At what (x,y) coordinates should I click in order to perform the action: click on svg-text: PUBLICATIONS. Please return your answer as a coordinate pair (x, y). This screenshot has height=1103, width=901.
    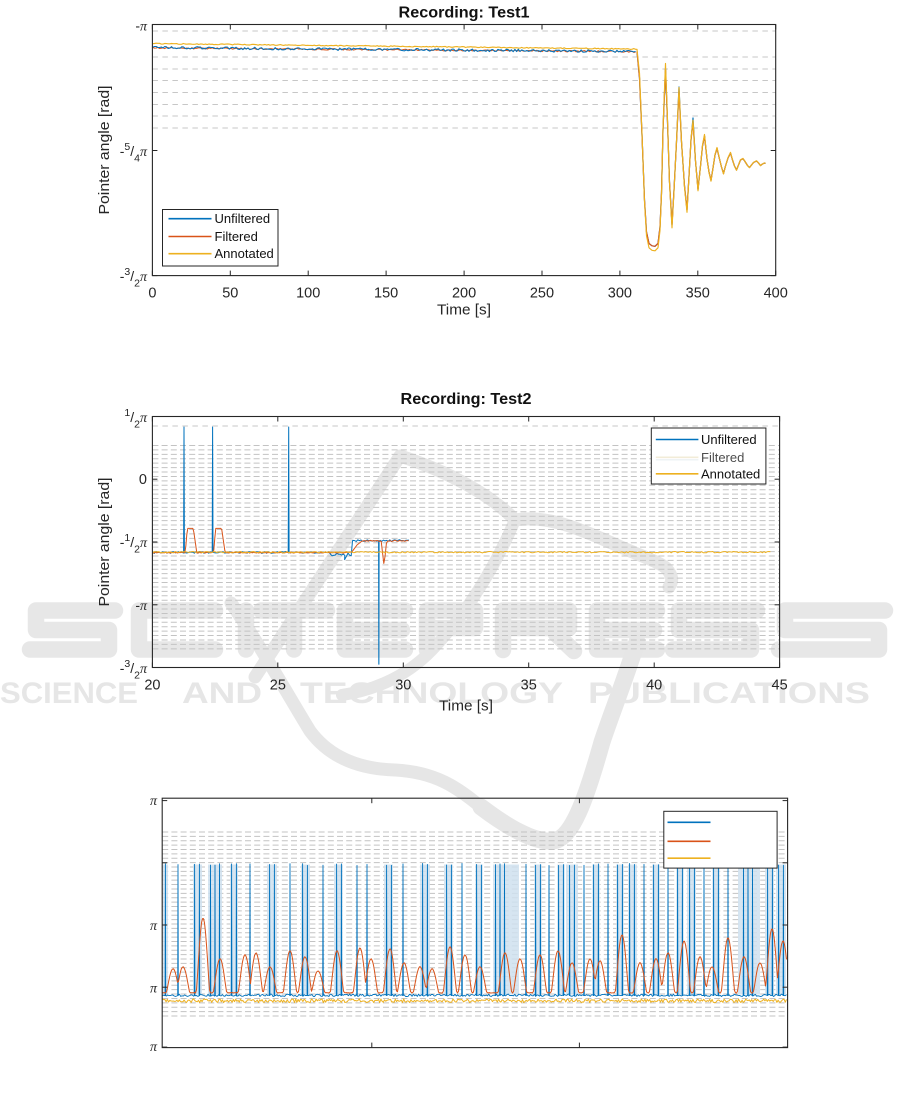
    Looking at the image, I should click on (729, 693).